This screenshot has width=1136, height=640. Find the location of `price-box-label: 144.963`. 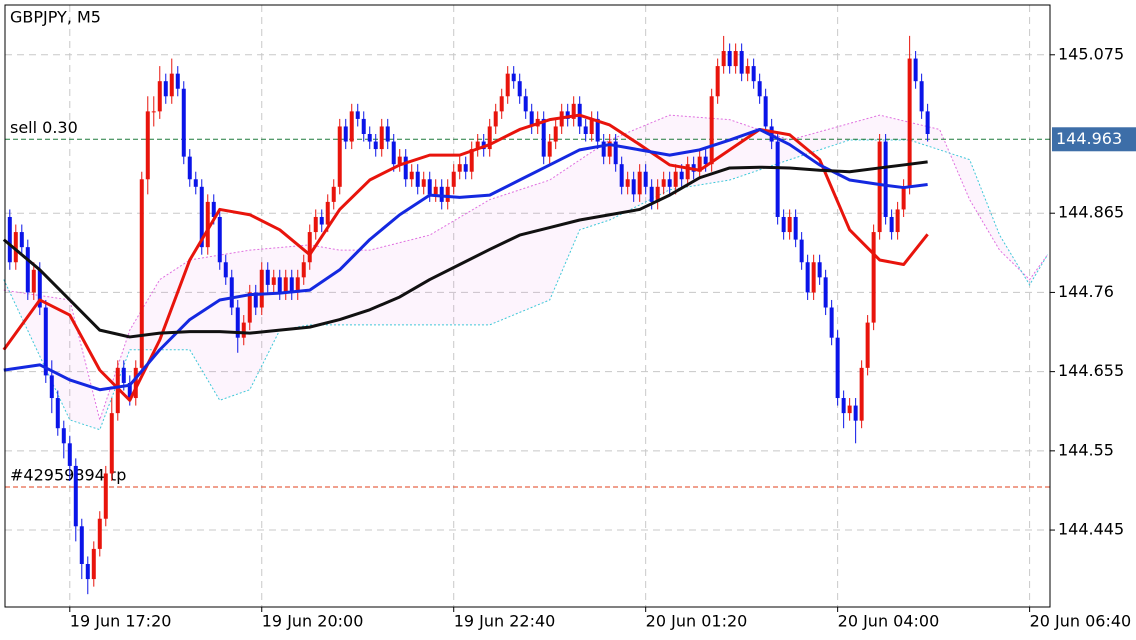

price-box-label: 144.963 is located at coordinates (1089, 138).